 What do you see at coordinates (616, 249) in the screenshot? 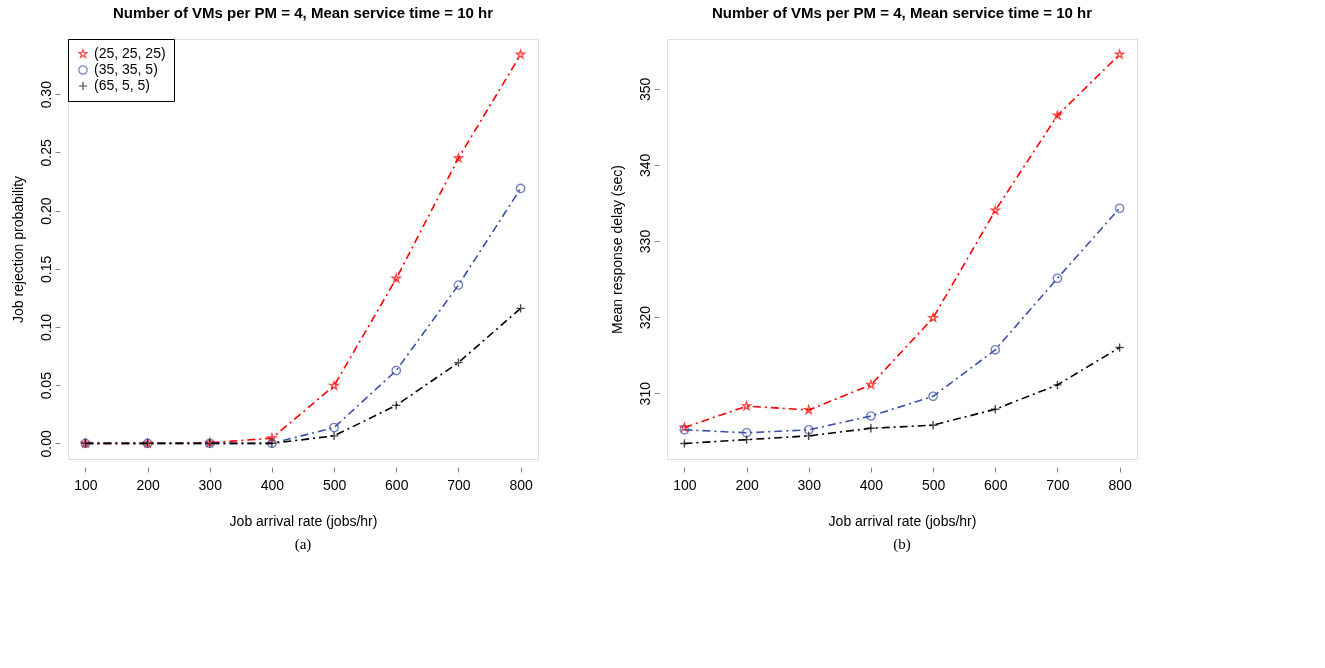
I see `y-axis-title: Mean response delay (sec)` at bounding box center [616, 249].